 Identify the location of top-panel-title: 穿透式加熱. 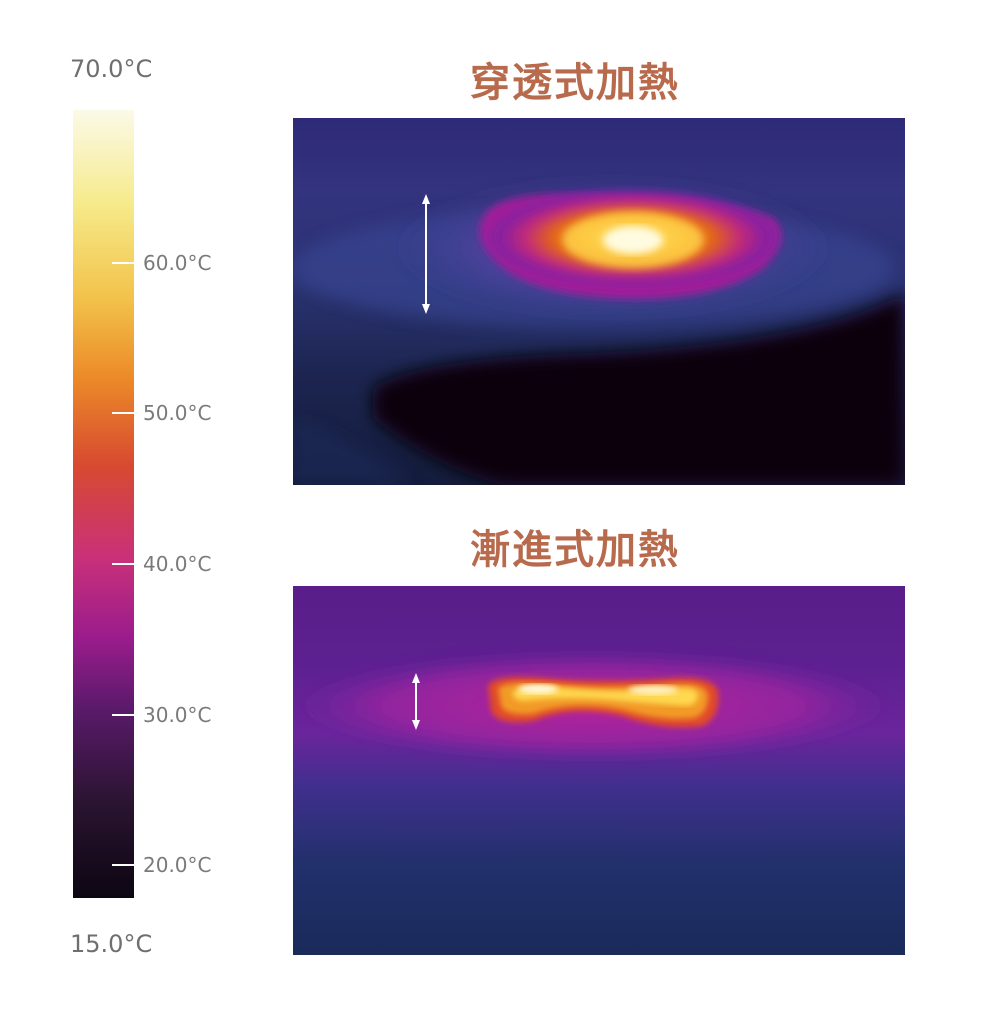
(575, 83).